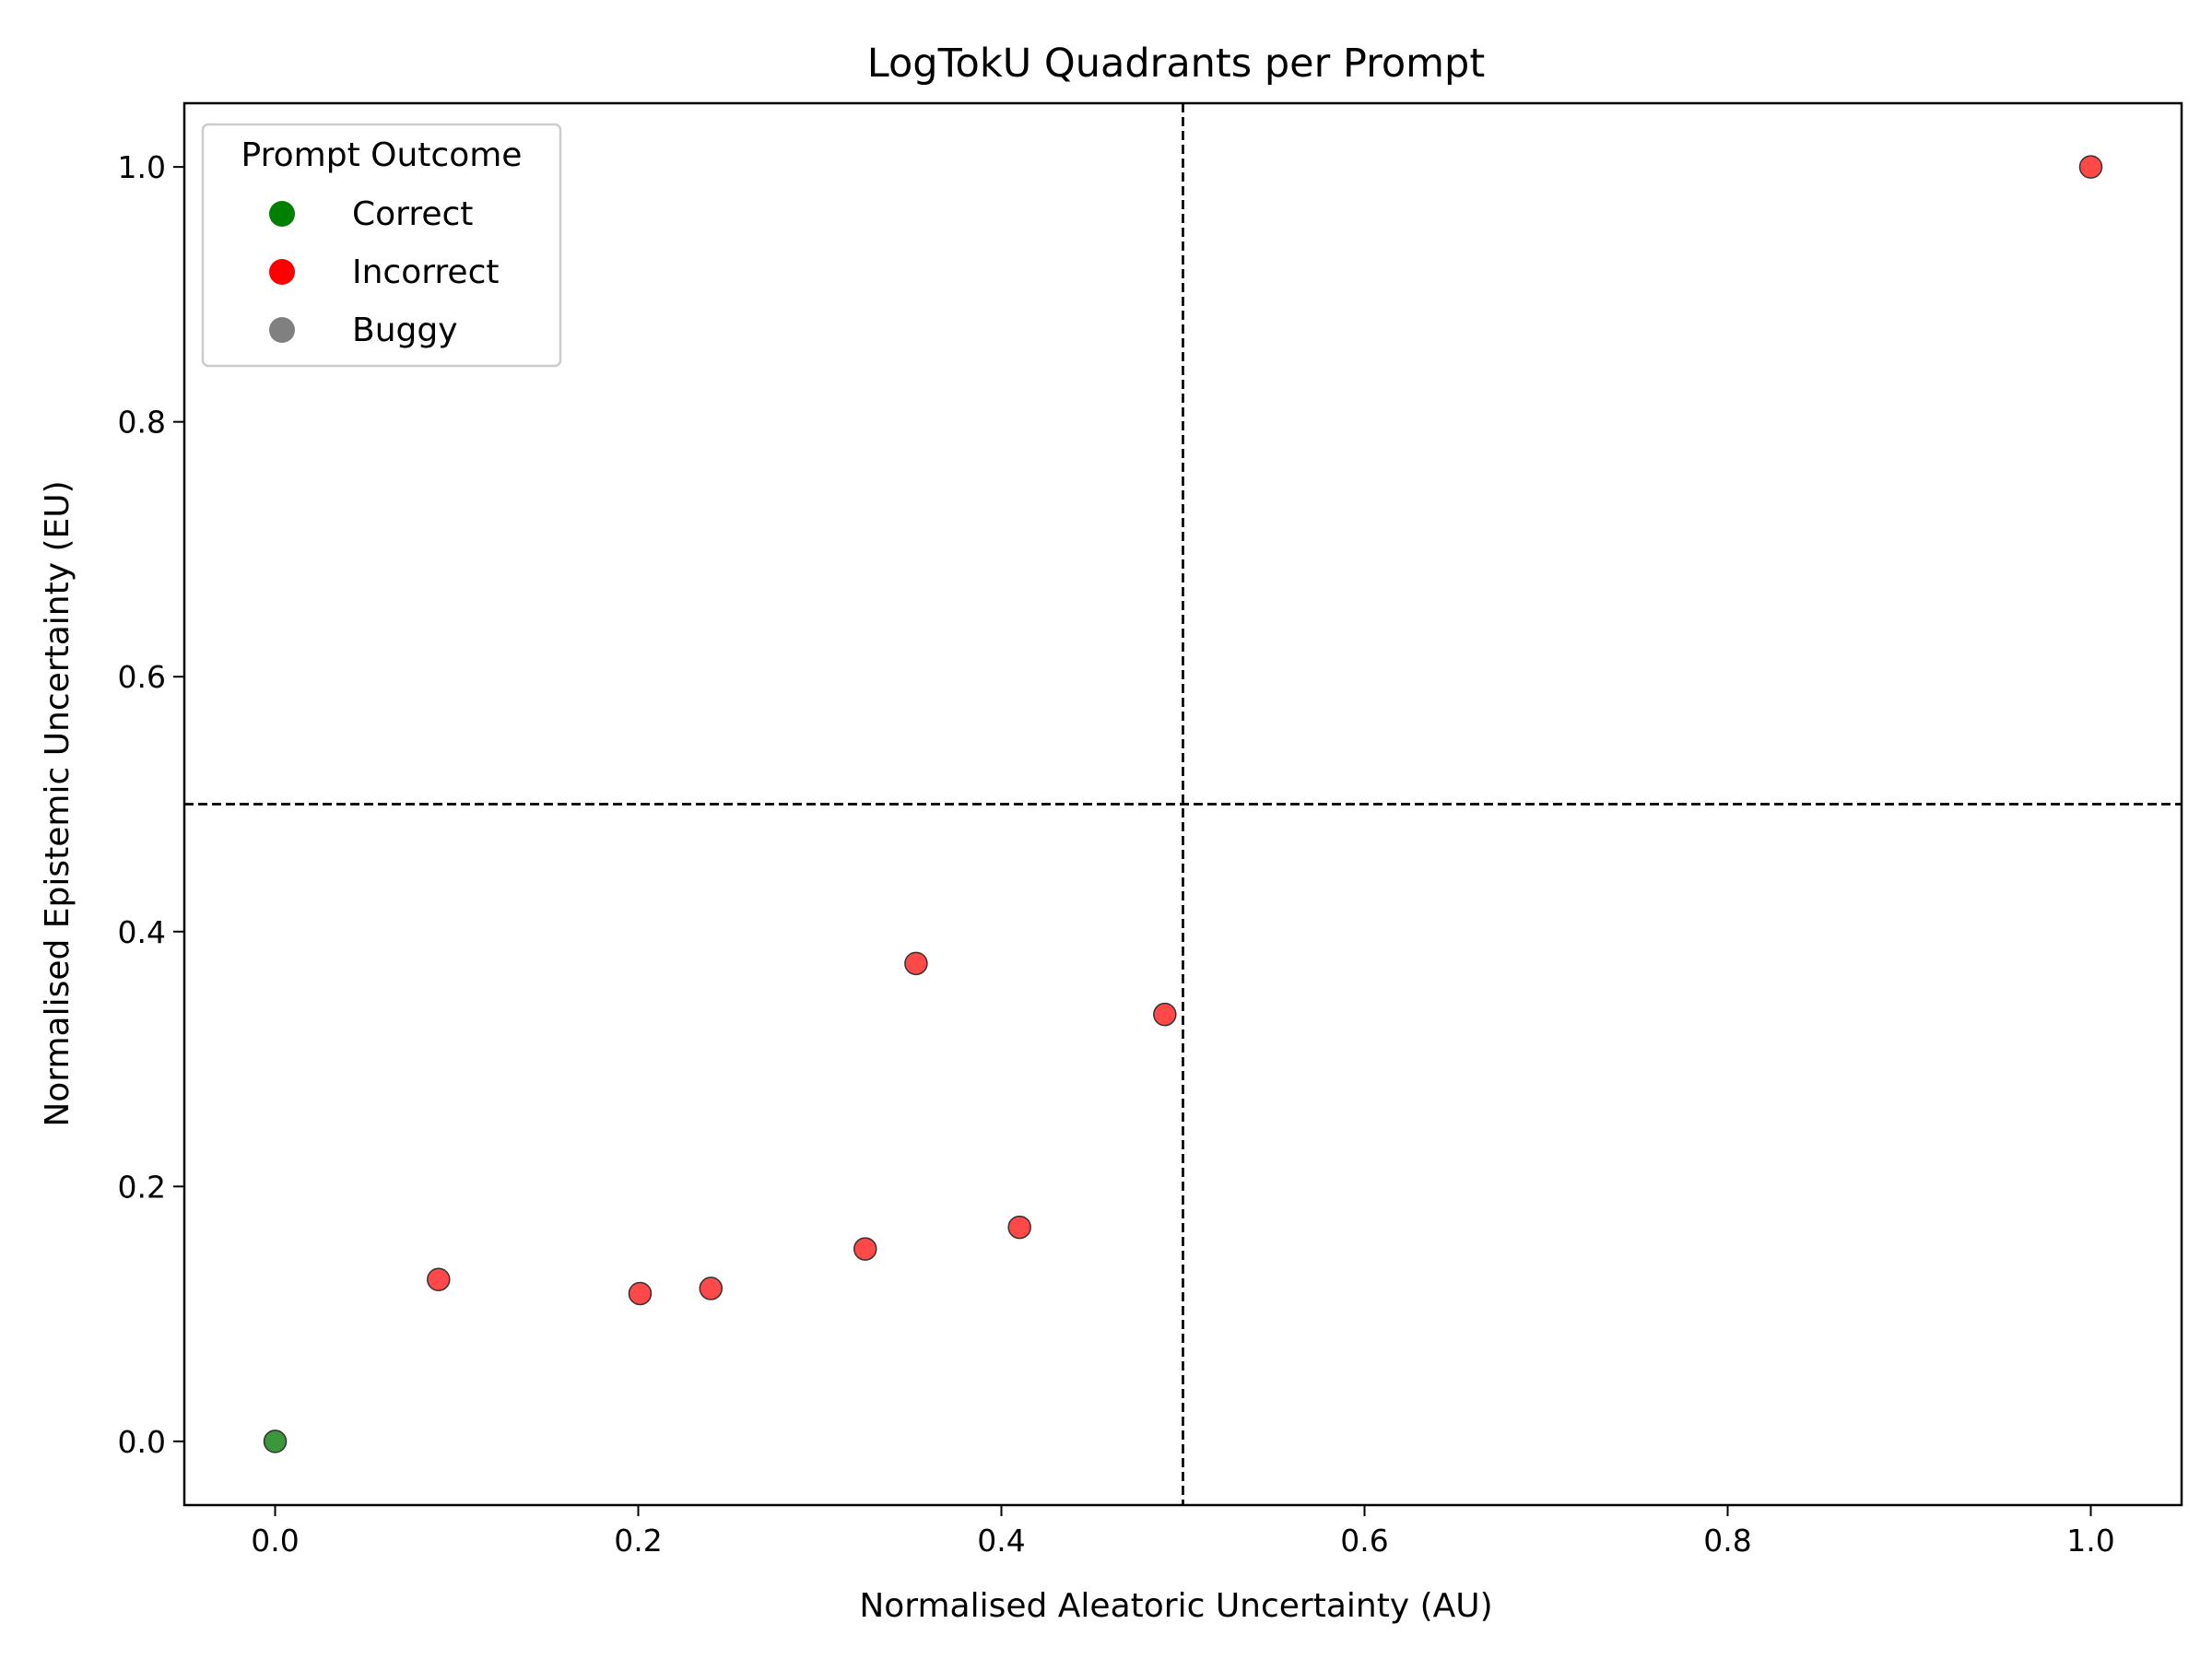  What do you see at coordinates (1727, 1541) in the screenshot?
I see `x-tick-label: 0.8` at bounding box center [1727, 1541].